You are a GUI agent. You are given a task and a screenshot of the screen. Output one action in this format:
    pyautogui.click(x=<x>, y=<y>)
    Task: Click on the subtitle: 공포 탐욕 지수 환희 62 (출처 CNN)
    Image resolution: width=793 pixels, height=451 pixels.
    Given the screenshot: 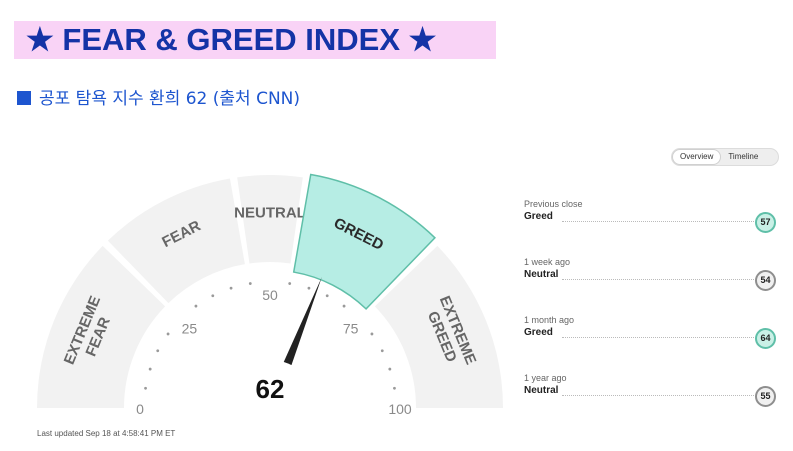 What is the action you would take?
    pyautogui.click(x=158, y=99)
    